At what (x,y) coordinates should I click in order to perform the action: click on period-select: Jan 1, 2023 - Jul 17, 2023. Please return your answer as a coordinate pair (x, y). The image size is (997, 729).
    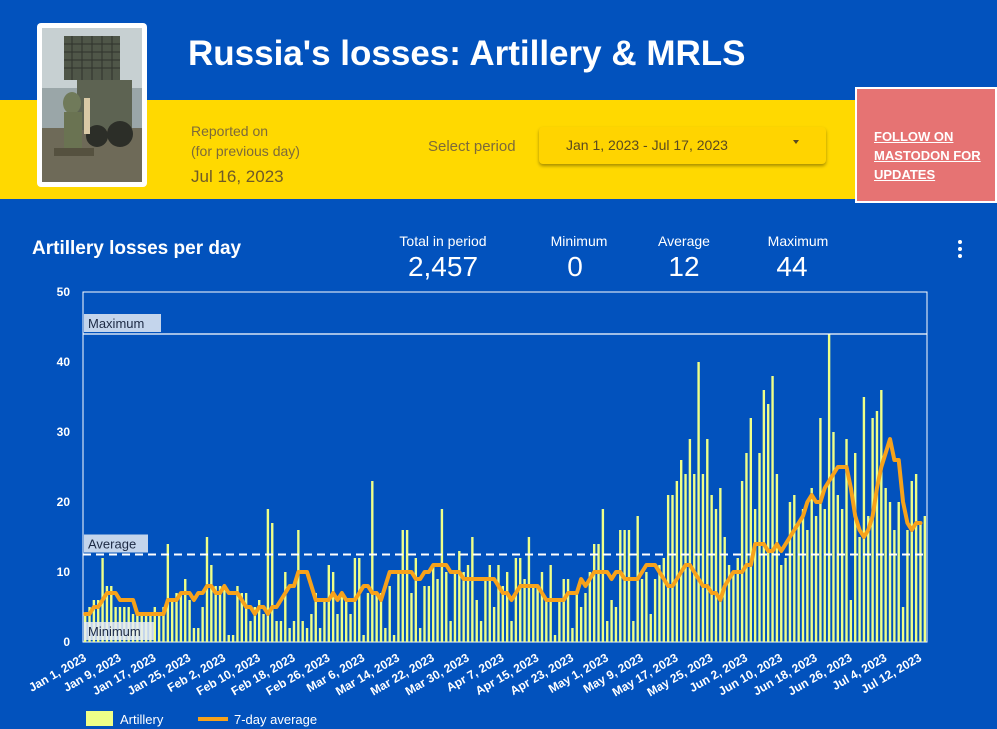
    Looking at the image, I should click on (682, 145).